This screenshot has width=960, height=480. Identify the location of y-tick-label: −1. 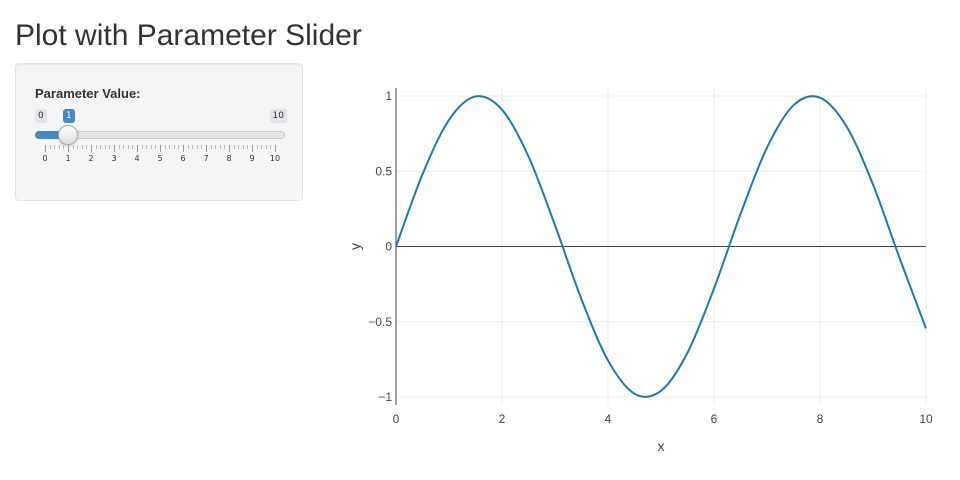
(385, 397).